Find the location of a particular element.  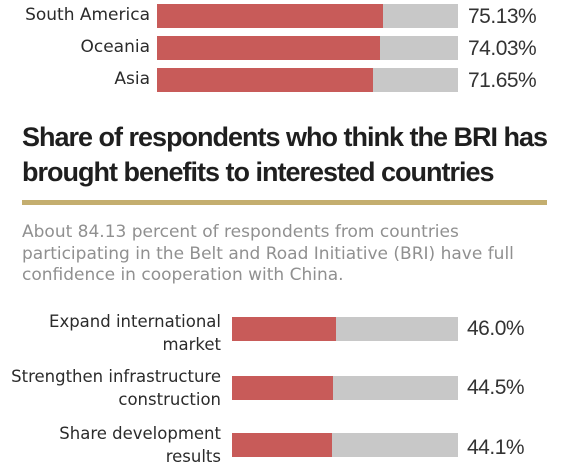

category-label: Oceania is located at coordinates (115, 47).